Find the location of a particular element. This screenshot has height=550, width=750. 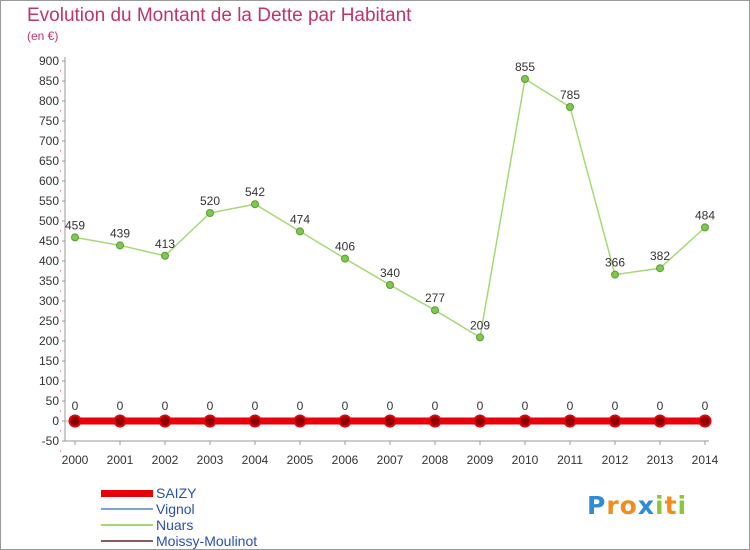

x-tick-label: 2012 is located at coordinates (615, 460).